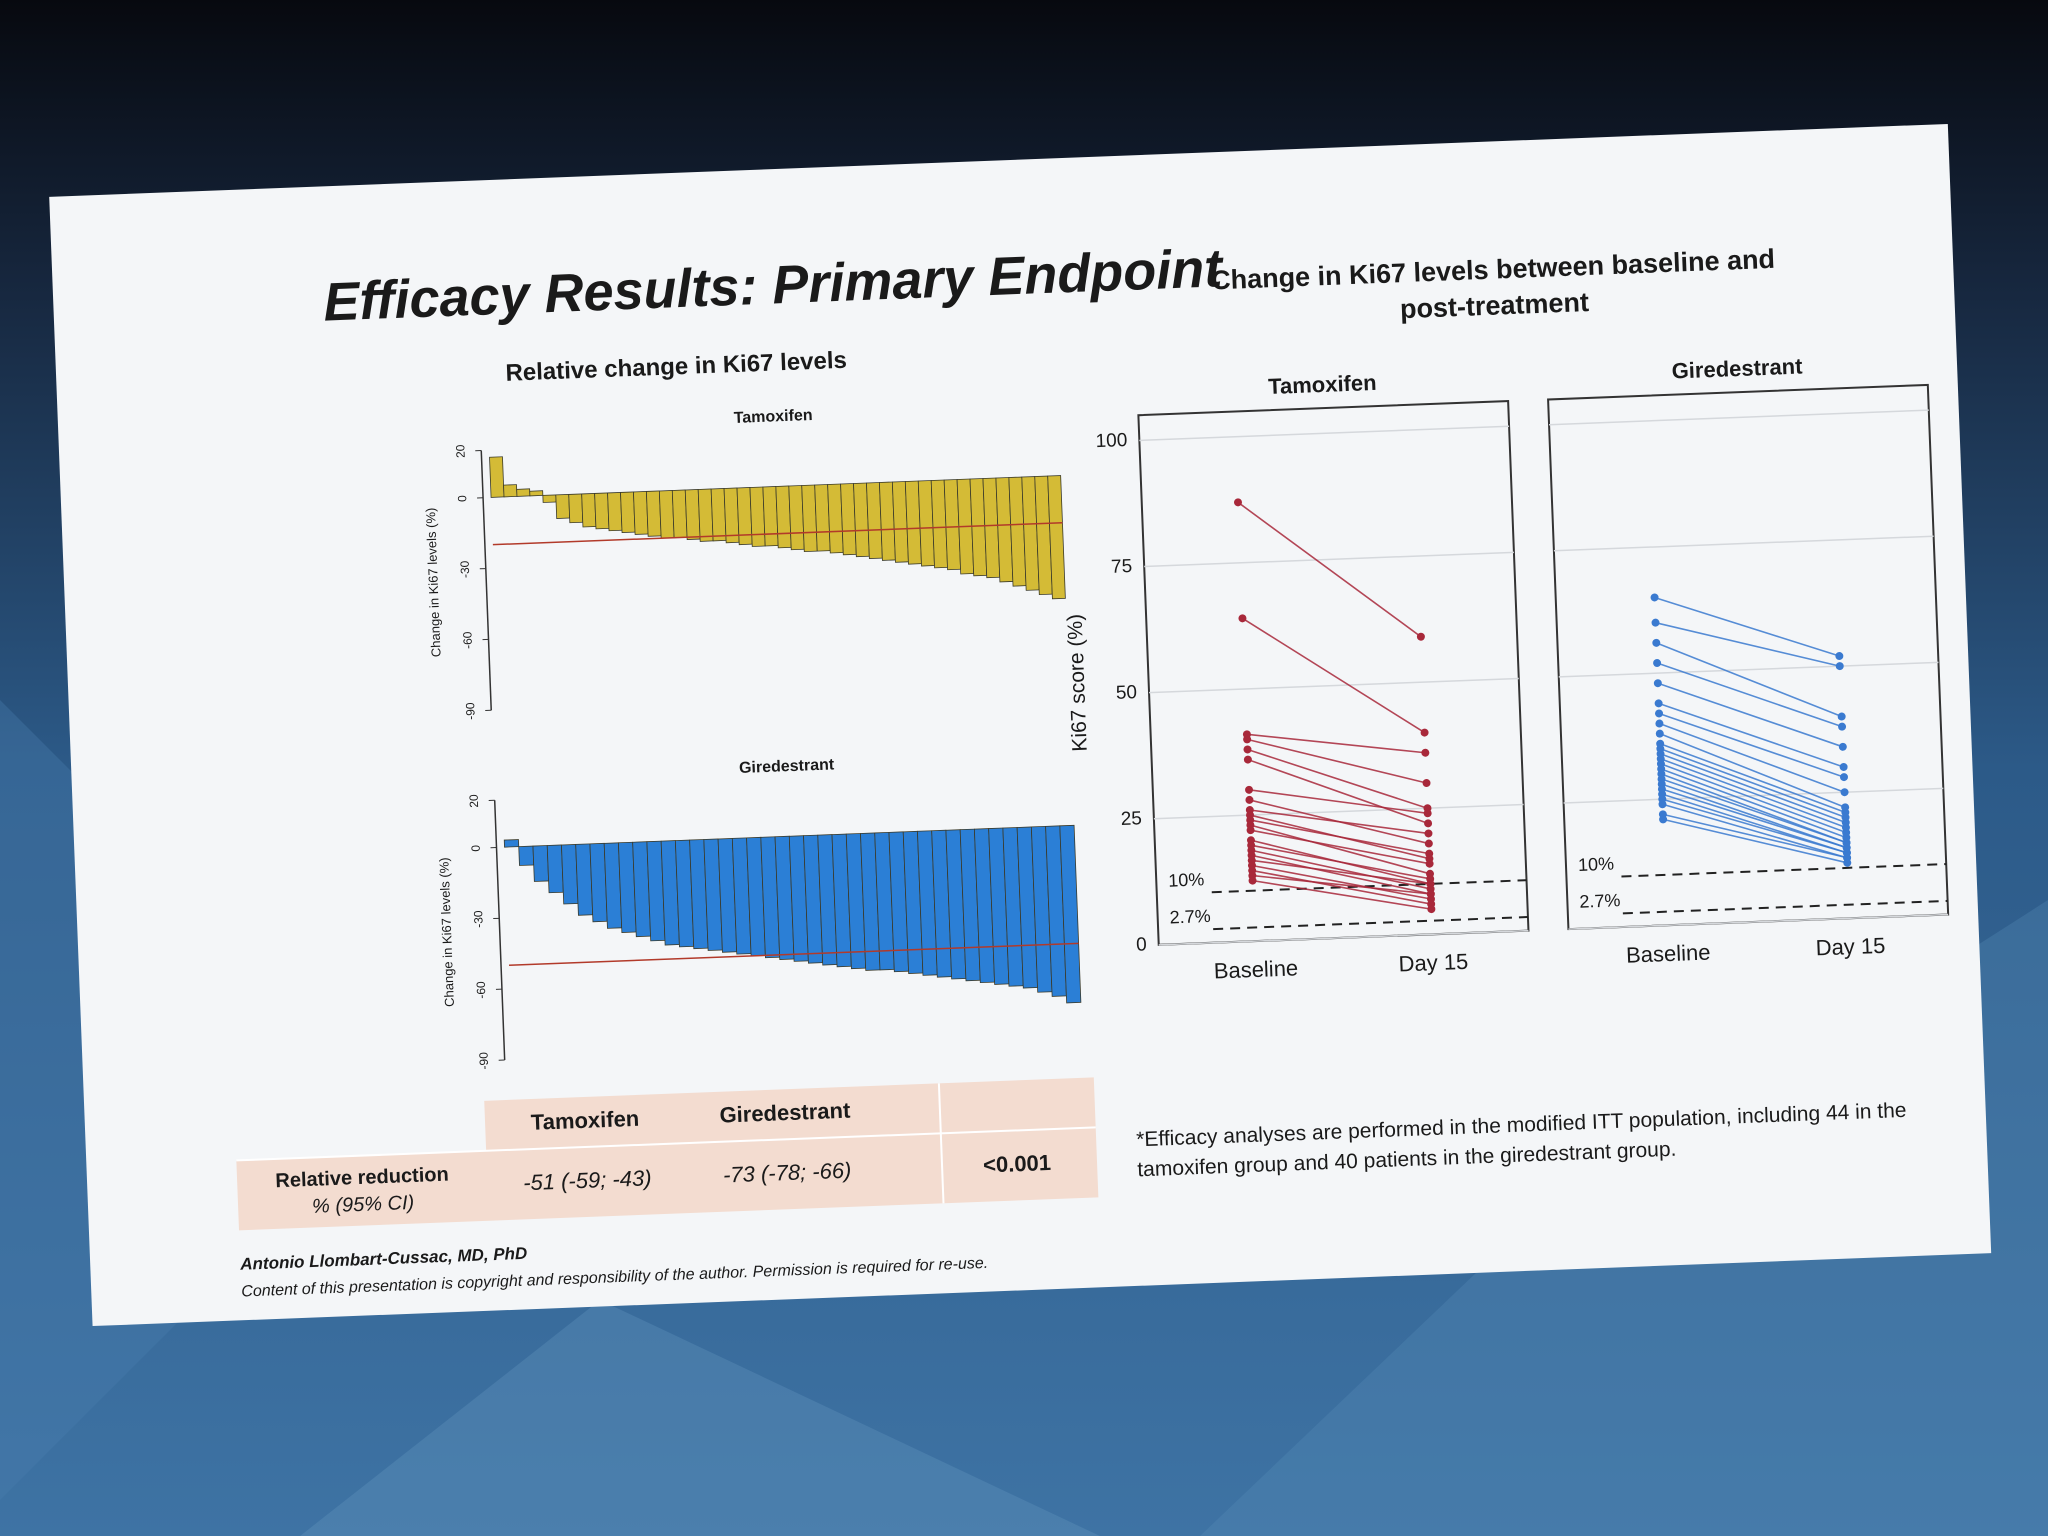 This screenshot has width=2048, height=1536. Describe the element at coordinates (1190, 917) in the screenshot. I see `threshold-label: 2.7%` at that location.